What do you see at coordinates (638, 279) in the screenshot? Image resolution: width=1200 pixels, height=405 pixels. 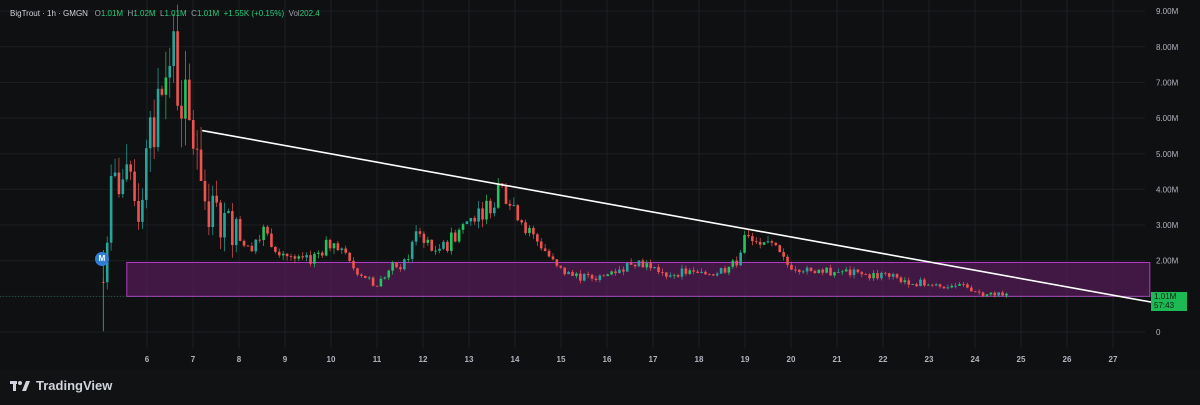 I see `support-zone` at bounding box center [638, 279].